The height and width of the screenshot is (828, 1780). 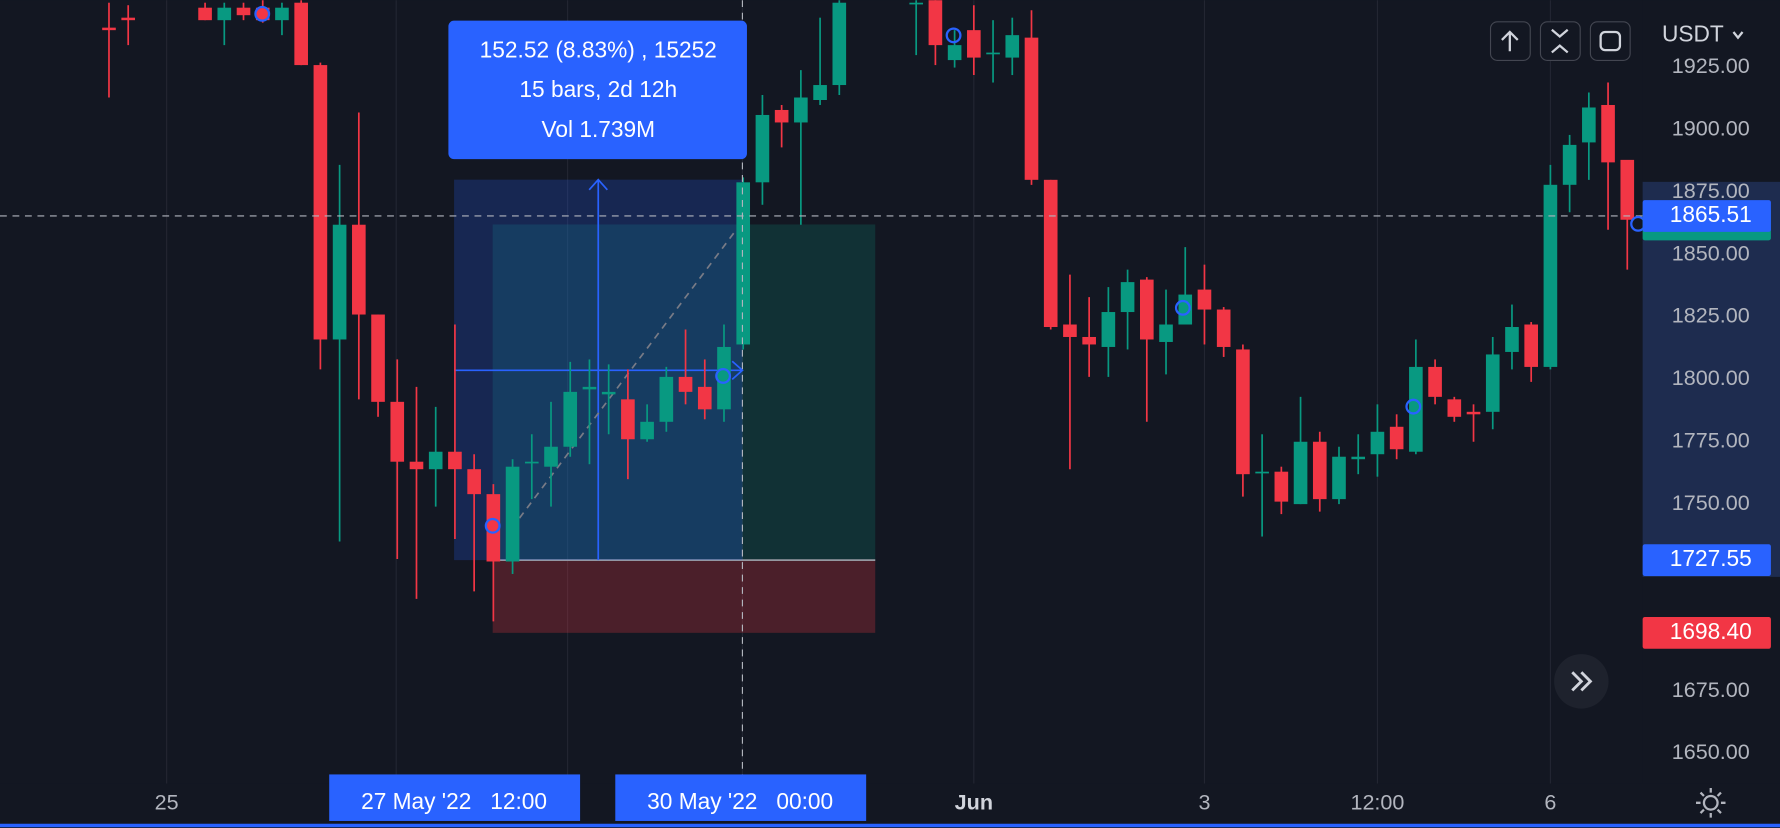 I want to click on y-tick-label: 1900.00, so click(x=1711, y=128).